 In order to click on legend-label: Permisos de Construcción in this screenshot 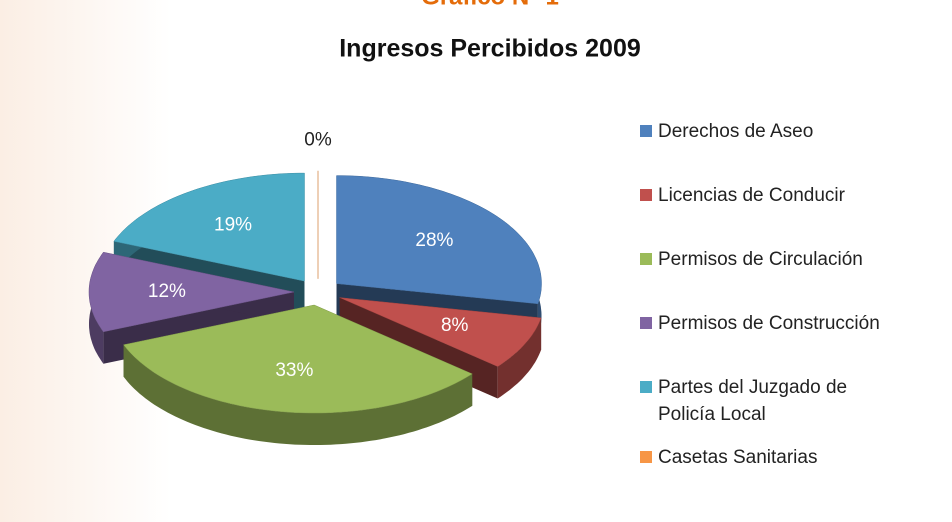, I will do `click(769, 323)`.